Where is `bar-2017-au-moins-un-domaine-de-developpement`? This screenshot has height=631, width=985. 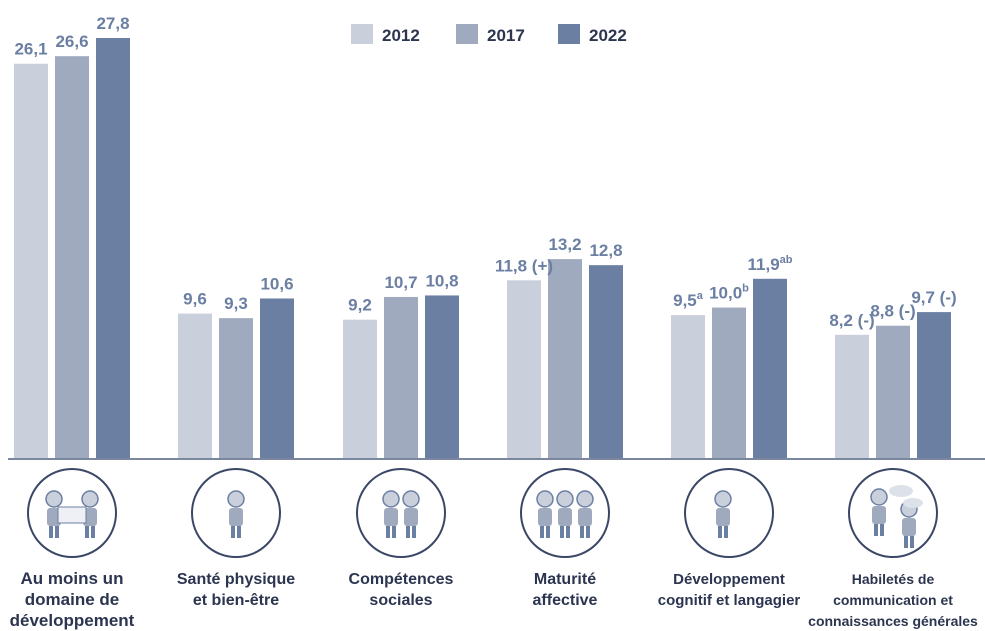 bar-2017-au-moins-un-domaine-de-developpement is located at coordinates (72, 257).